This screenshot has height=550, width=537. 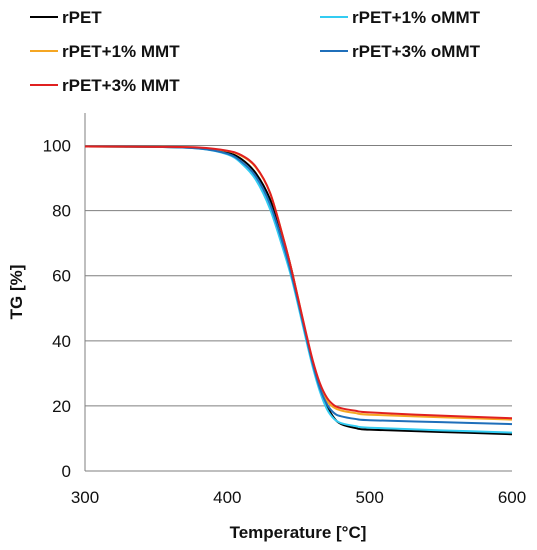 What do you see at coordinates (61, 406) in the screenshot?
I see `y-tick-label: 20` at bounding box center [61, 406].